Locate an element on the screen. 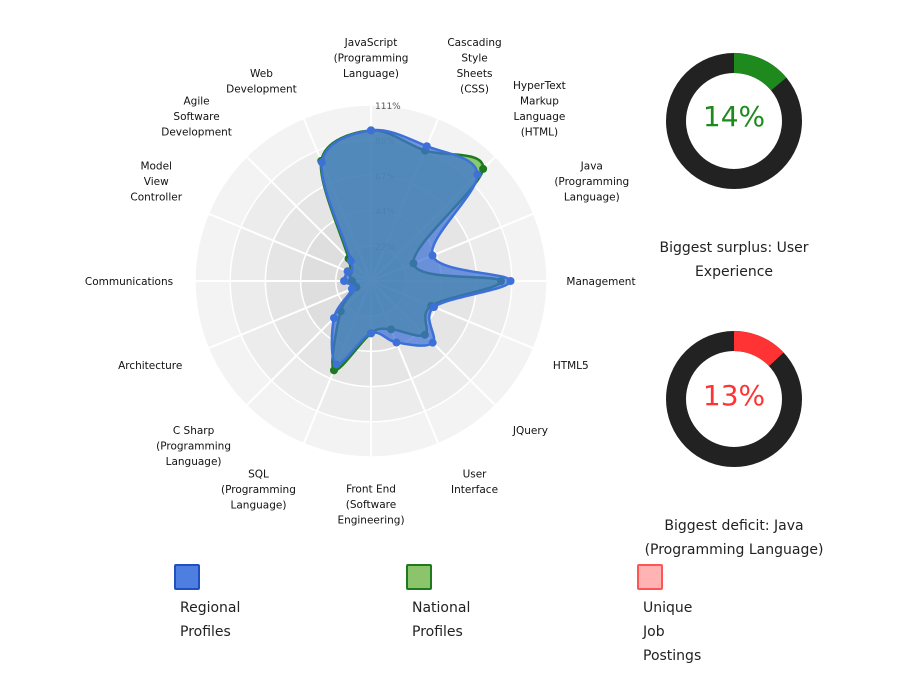  surplus-caption-line: Experience is located at coordinates (734, 272).